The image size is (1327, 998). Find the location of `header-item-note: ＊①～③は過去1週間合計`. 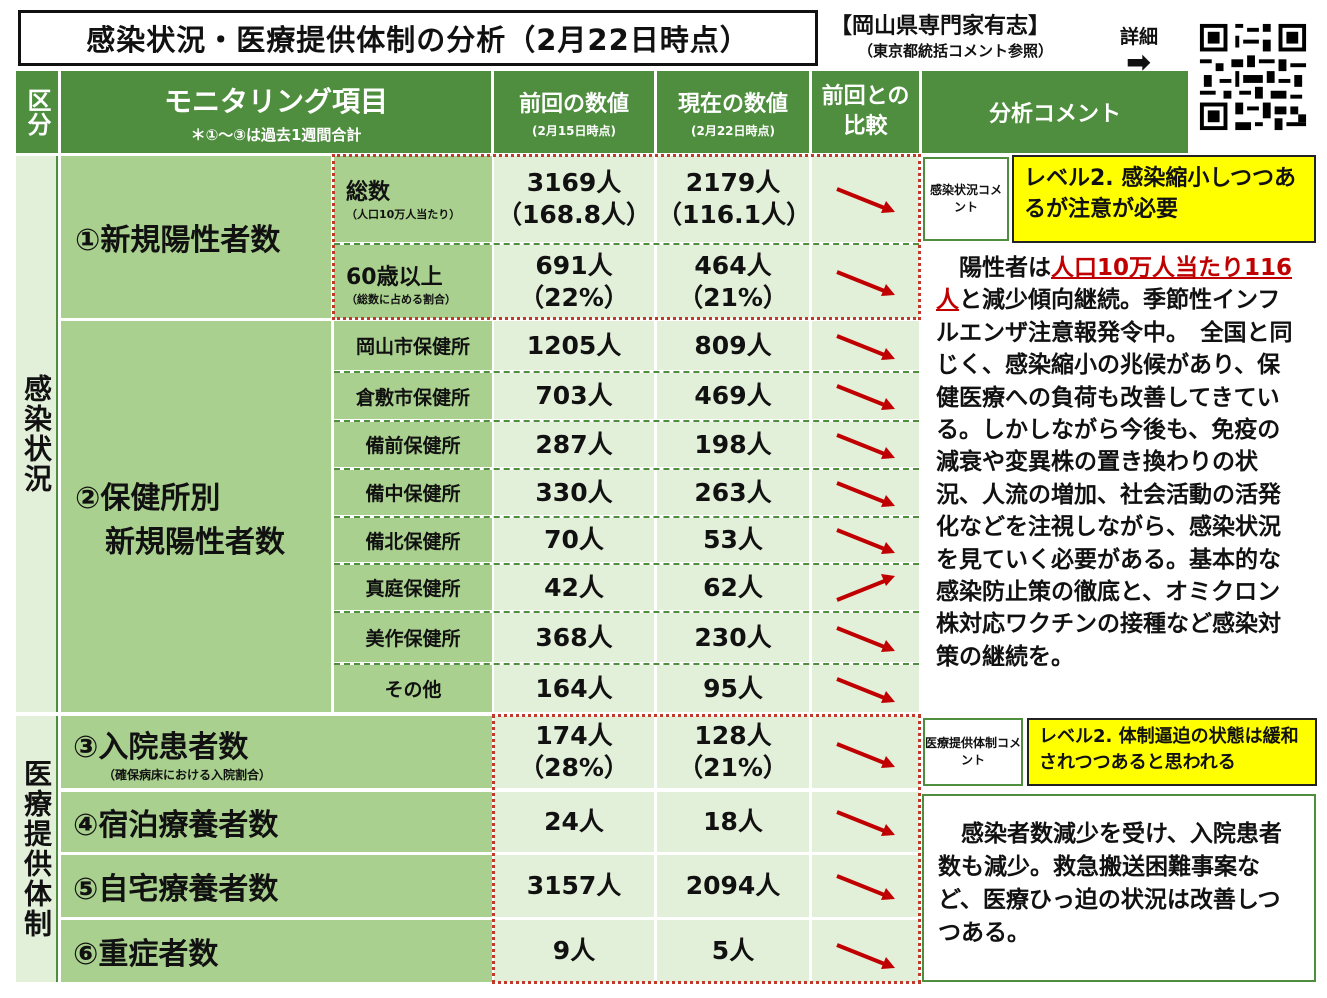

header-item-note: ＊①～③は過去1週間合計 is located at coordinates (276, 134).